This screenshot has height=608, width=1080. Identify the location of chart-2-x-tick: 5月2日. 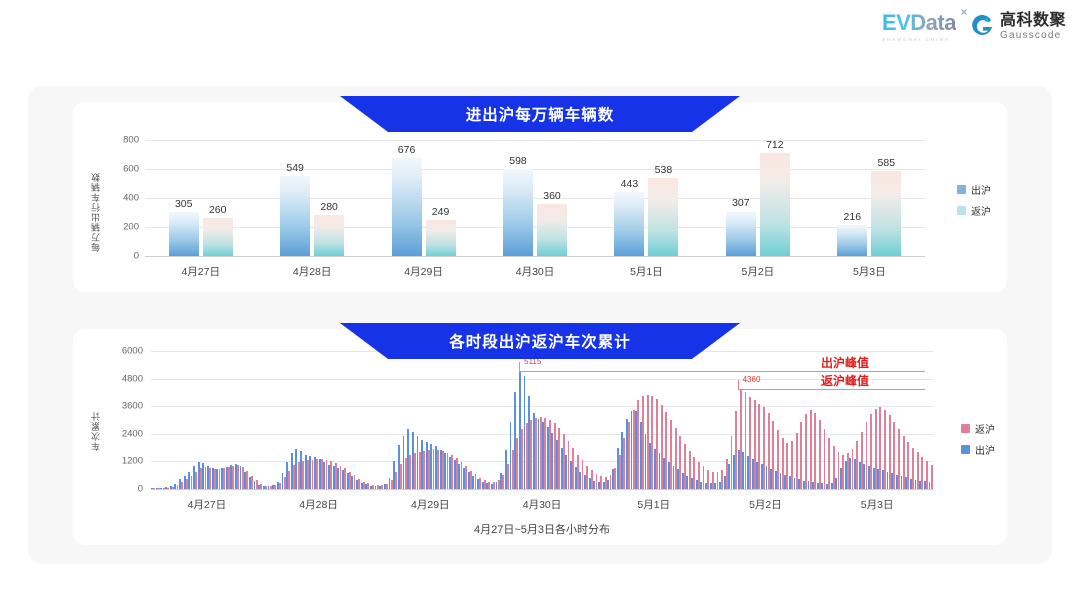
(765, 505).